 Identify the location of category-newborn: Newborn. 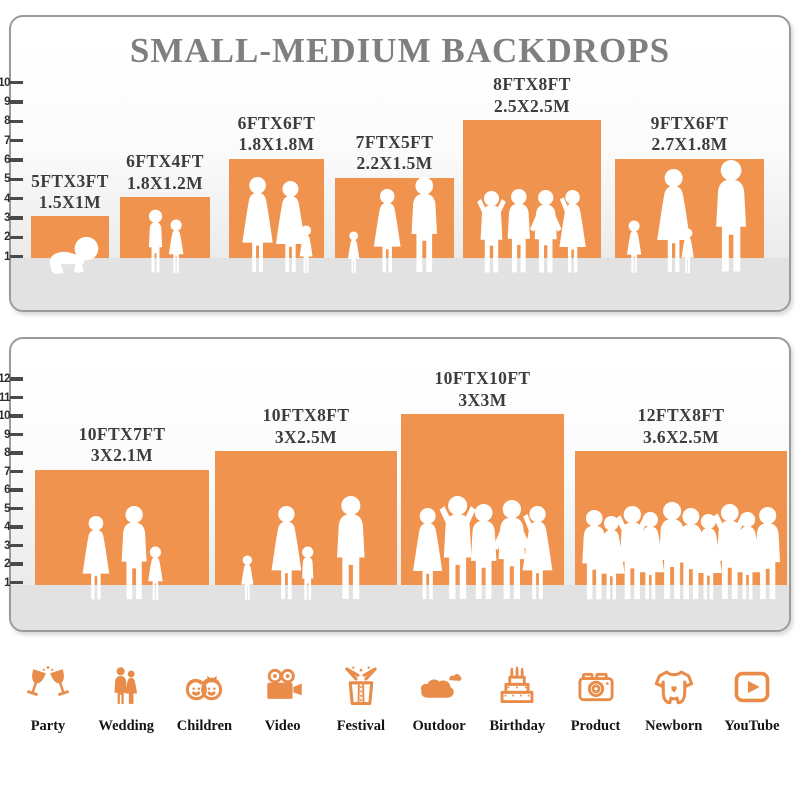
(674, 713).